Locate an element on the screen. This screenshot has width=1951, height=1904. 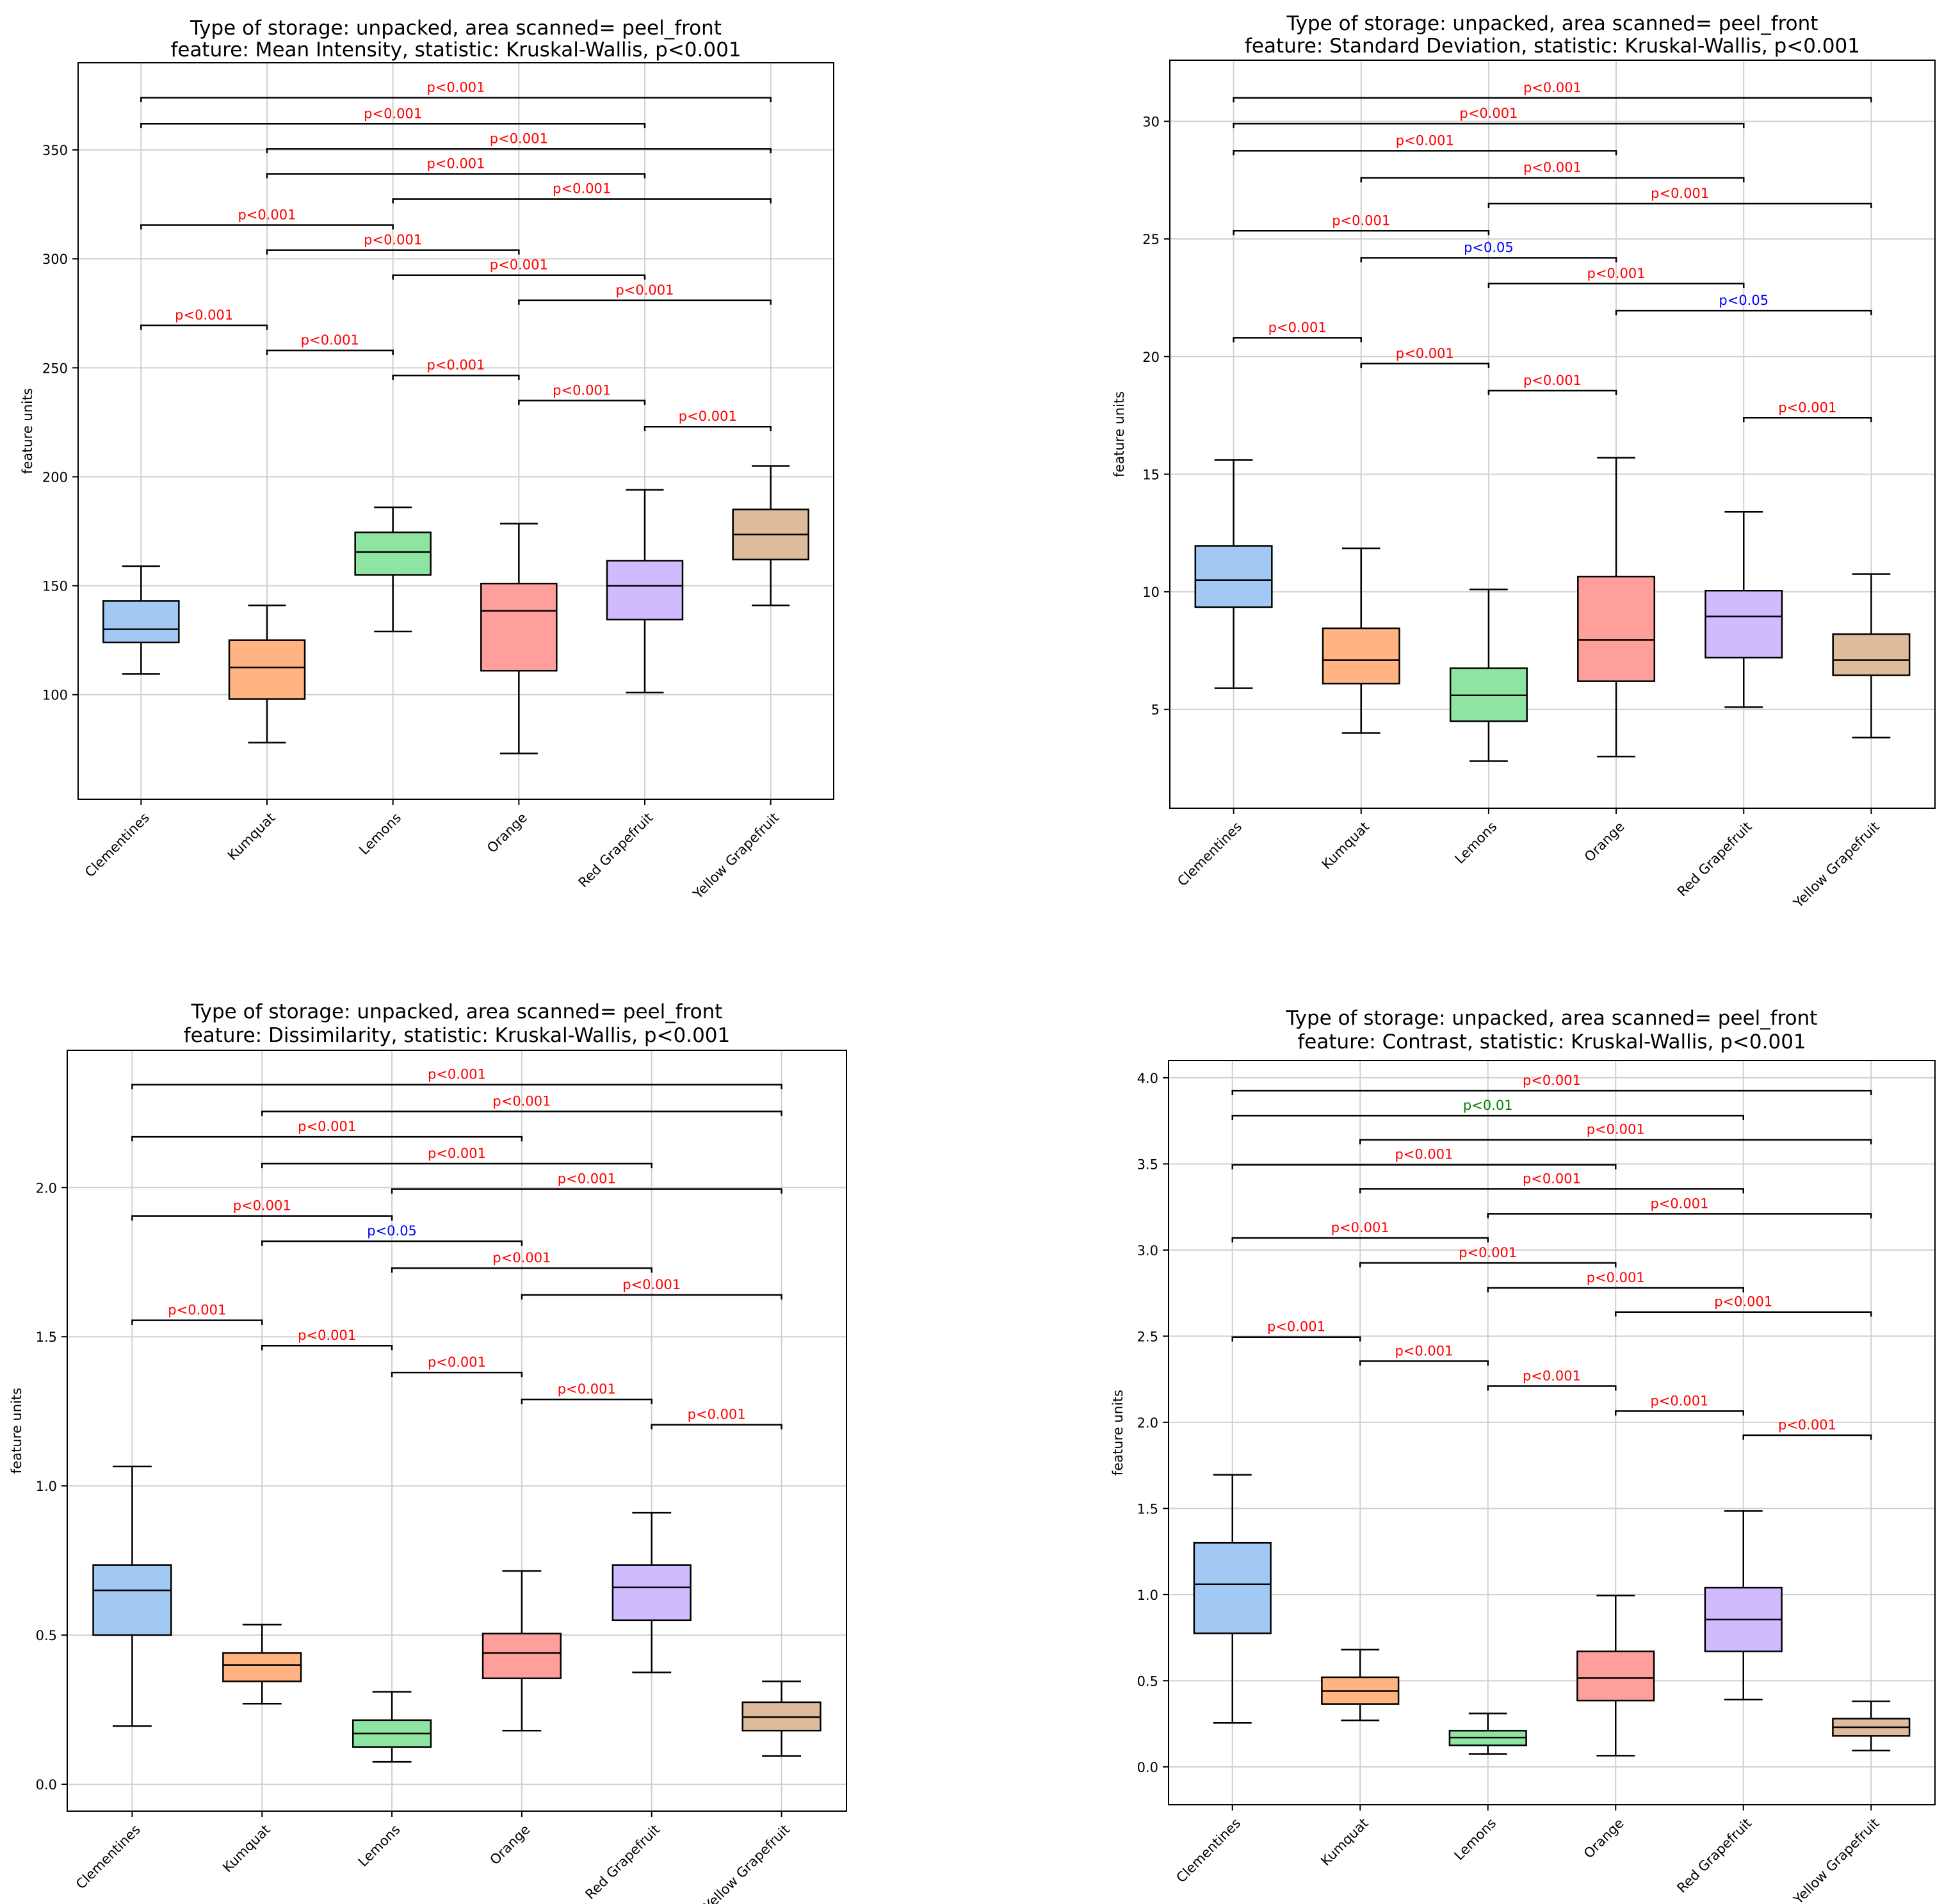
x-tick-label: Lemons is located at coordinates (379, 1846).